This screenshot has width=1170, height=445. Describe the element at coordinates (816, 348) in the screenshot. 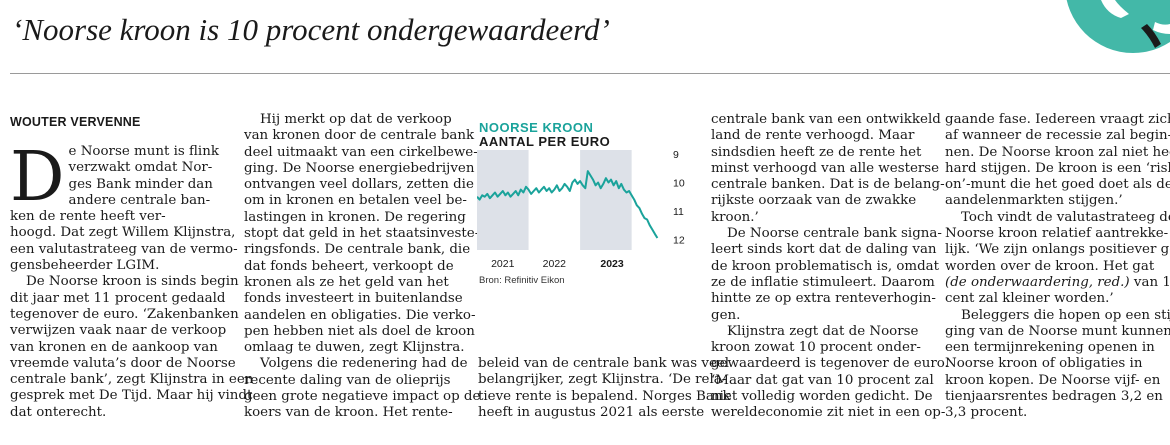

I see `article-line: kroon zowat 10 procent onder-` at that location.